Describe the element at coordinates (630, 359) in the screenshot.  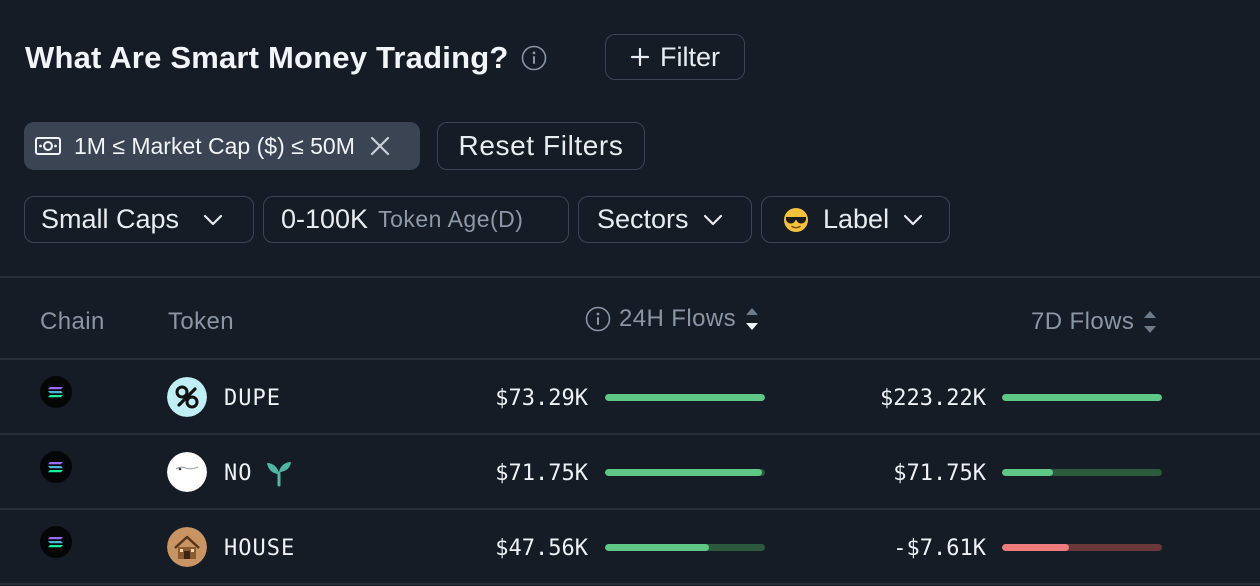
I see `header-divider` at that location.